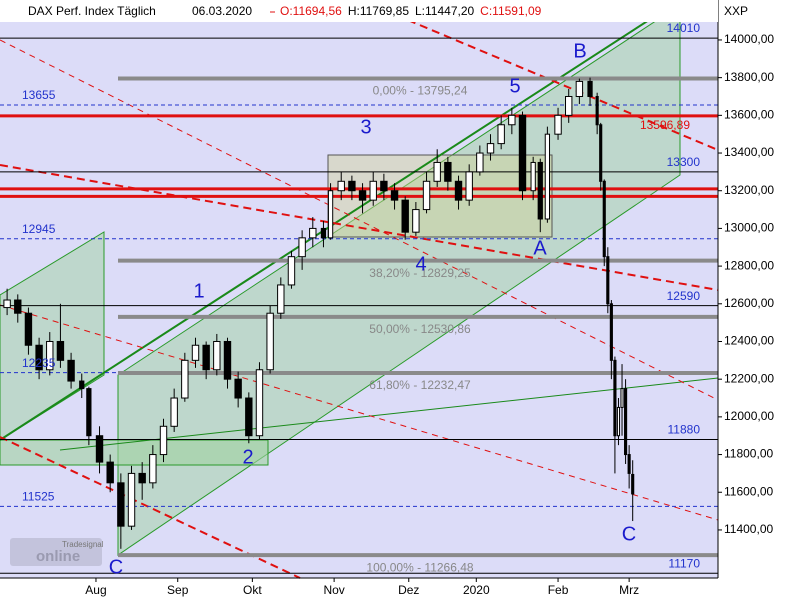 This screenshot has width=800, height=600. I want to click on chart-title: DAX Perf. Index Täglich, so click(92, 11).